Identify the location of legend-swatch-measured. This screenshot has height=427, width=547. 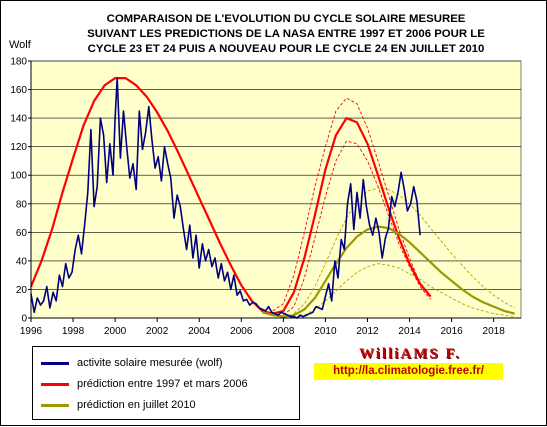
(55, 363).